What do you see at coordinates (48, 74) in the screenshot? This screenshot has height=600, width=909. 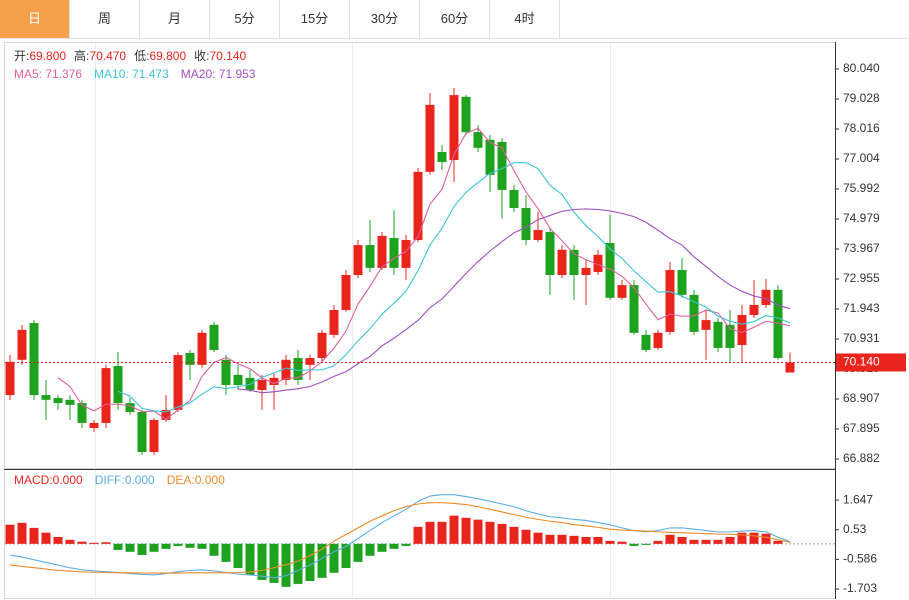 I see `legend-entry: MA5: 71.376` at bounding box center [48, 74].